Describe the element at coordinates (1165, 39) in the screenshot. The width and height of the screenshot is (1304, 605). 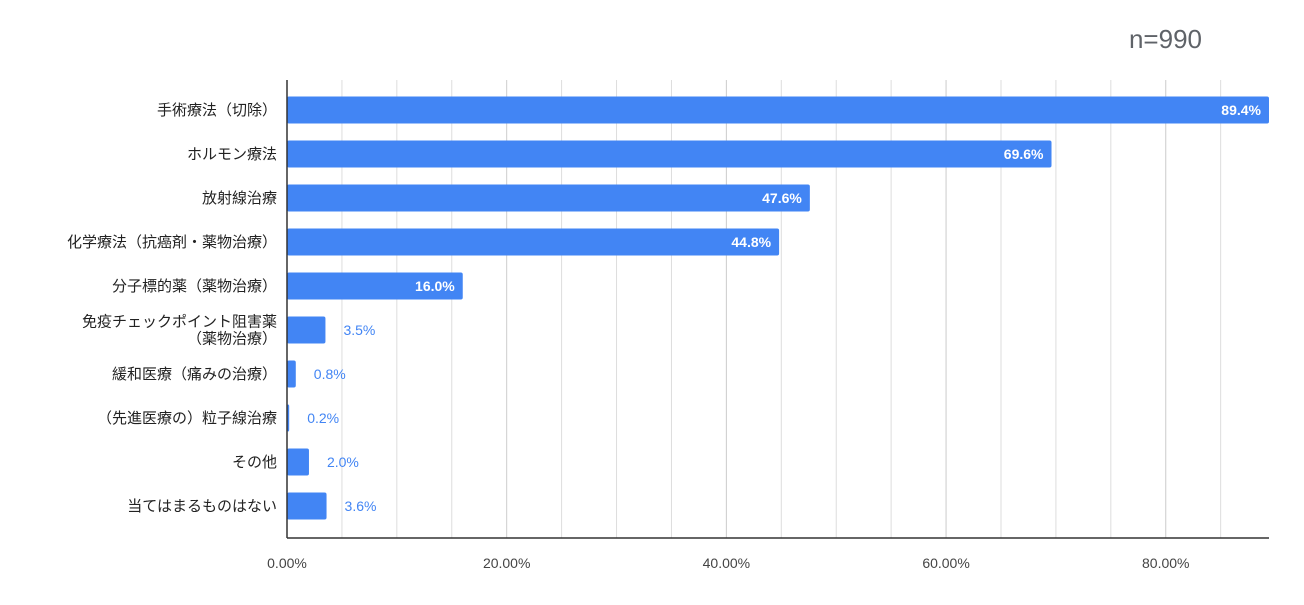
I see `sample-size-note: n=990` at that location.